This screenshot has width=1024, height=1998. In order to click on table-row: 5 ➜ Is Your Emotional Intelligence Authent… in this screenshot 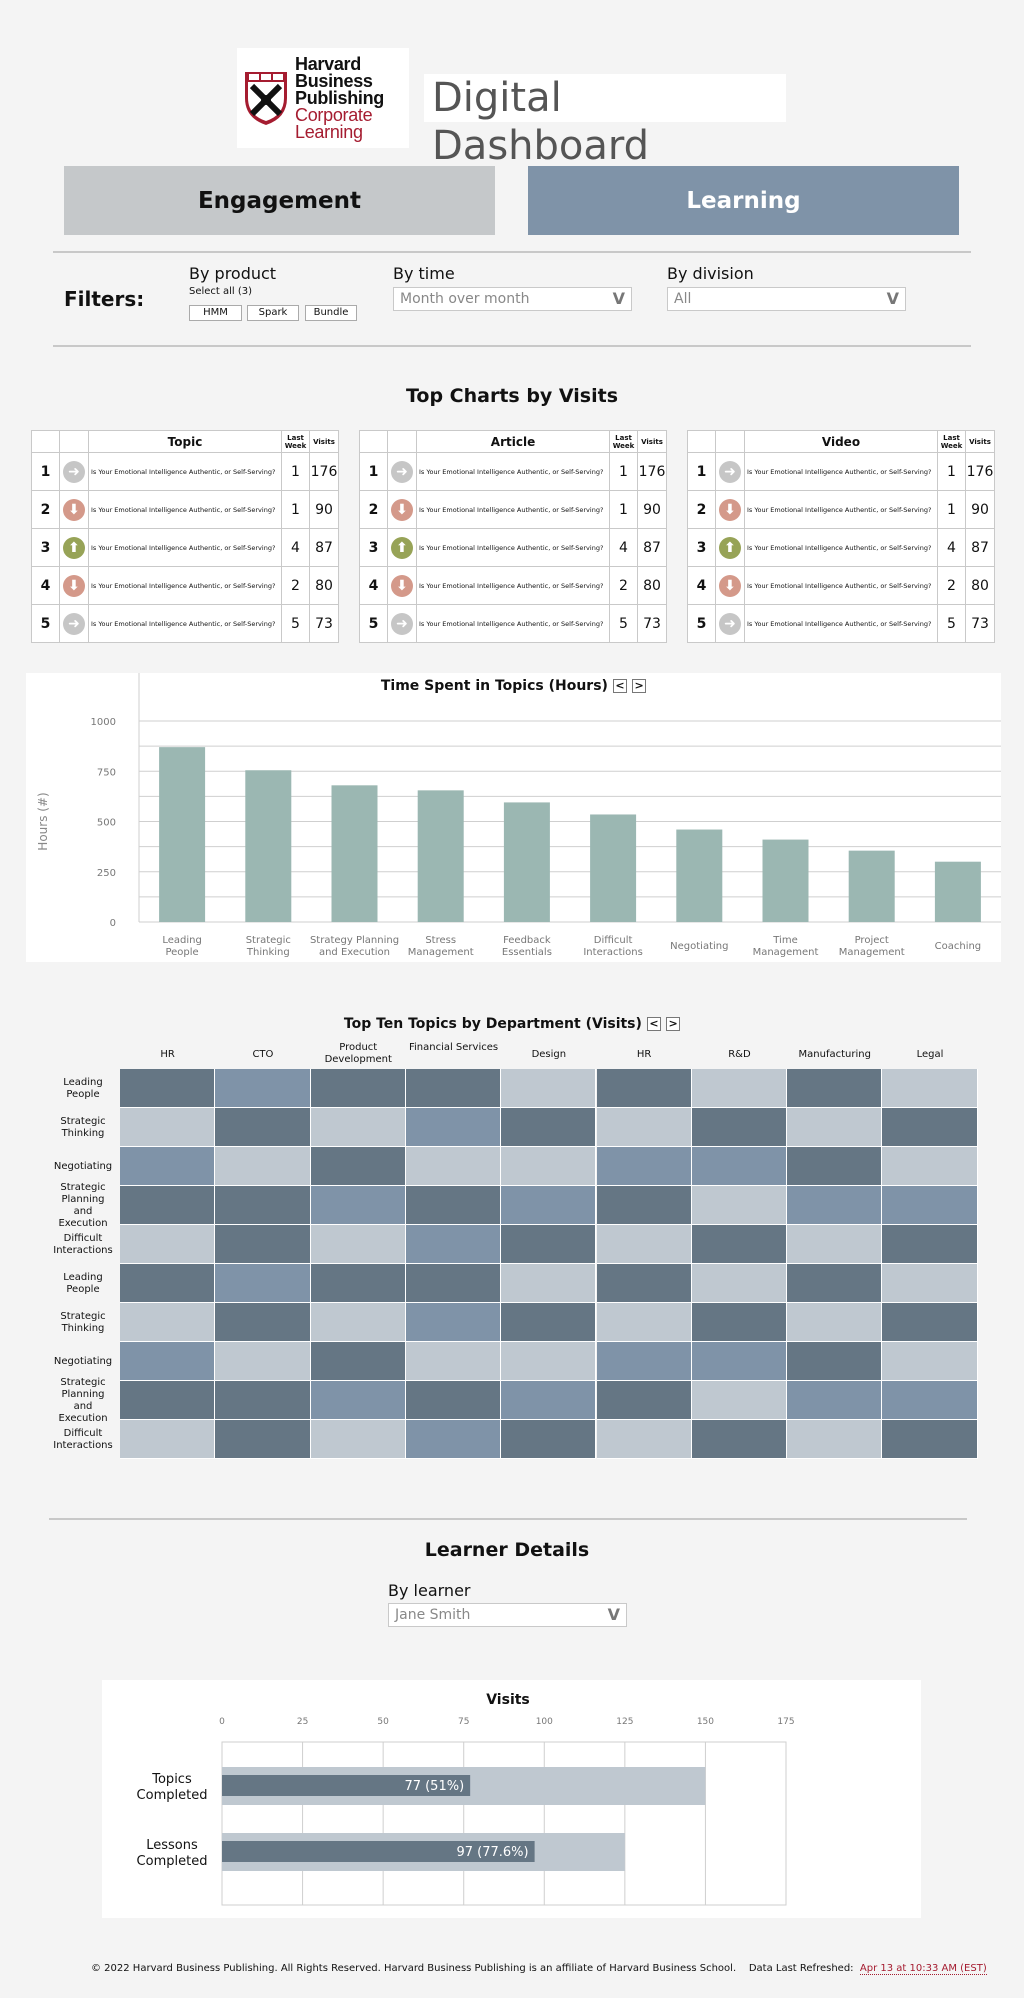, I will do `click(513, 623)`.